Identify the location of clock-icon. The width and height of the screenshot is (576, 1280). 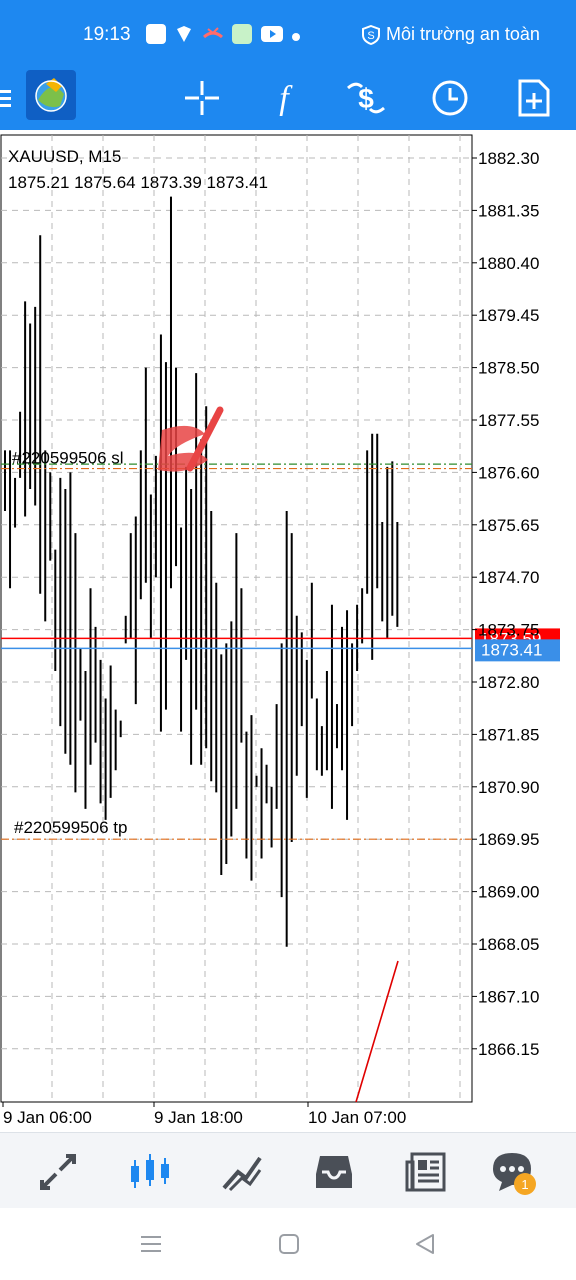
(450, 98).